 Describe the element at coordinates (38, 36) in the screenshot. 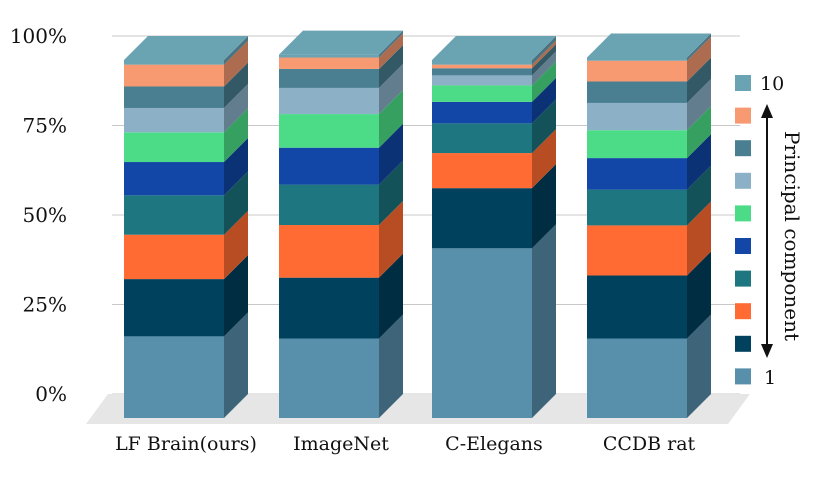

I see `y-tick-label: 100%` at that location.